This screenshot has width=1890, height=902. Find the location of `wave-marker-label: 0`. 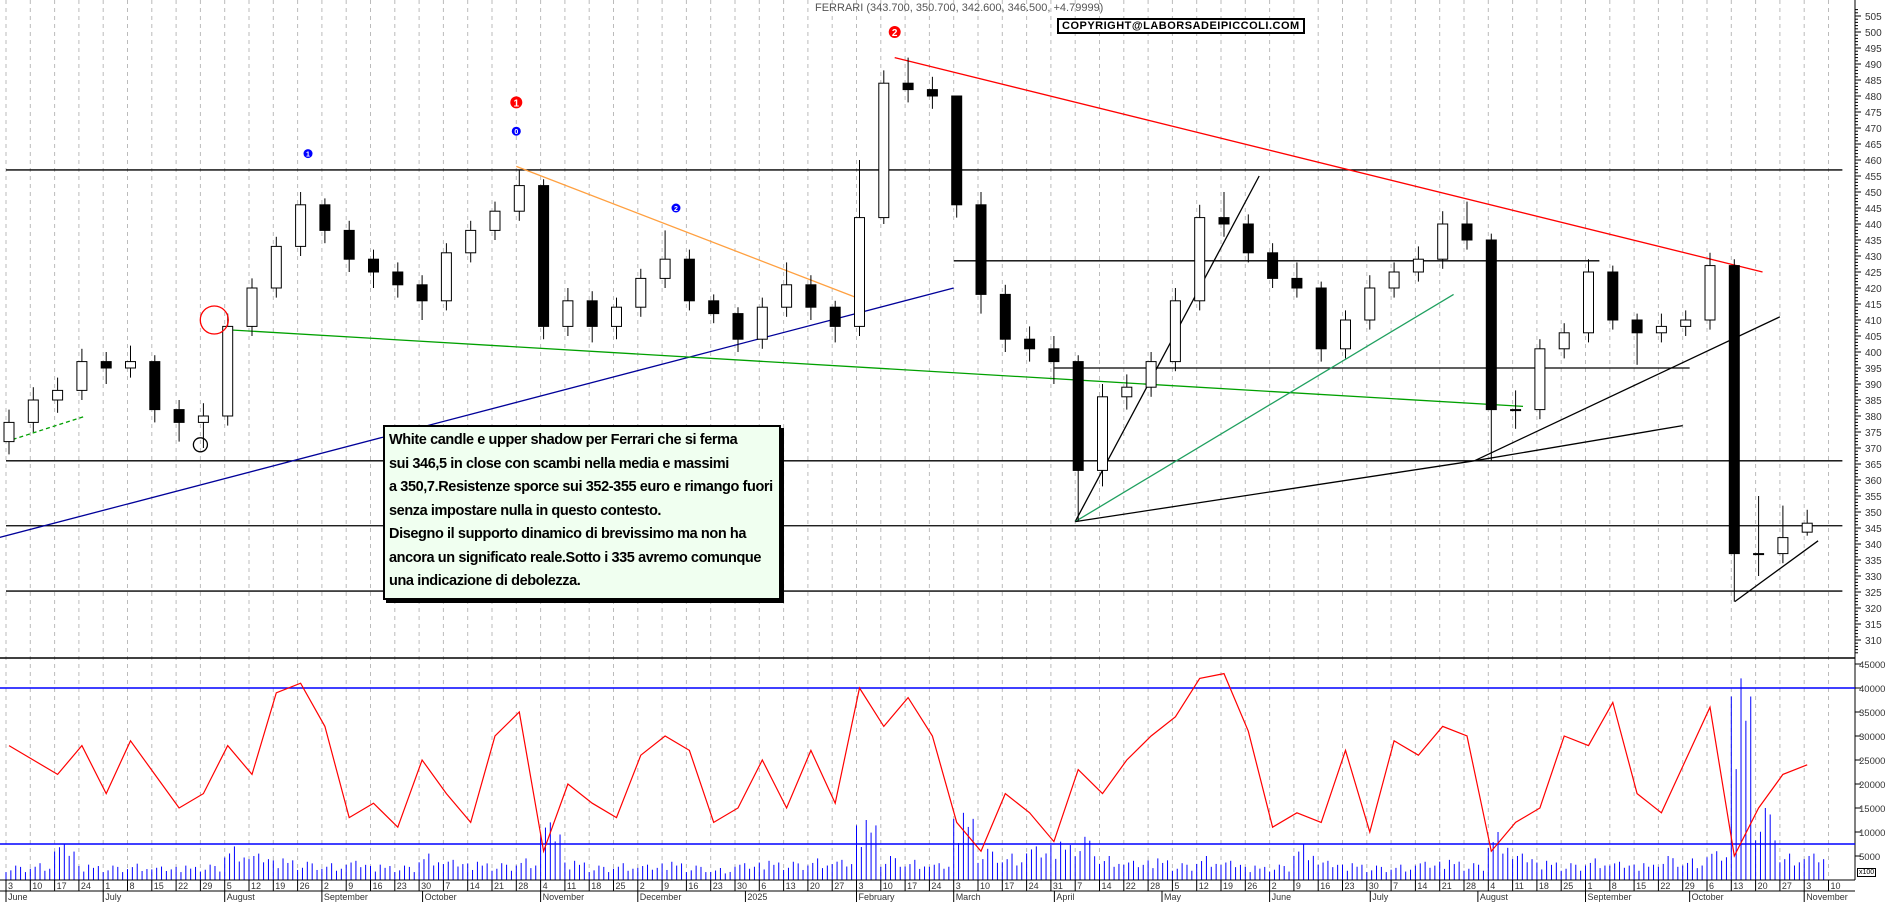

wave-marker-label: 0 is located at coordinates (516, 132).